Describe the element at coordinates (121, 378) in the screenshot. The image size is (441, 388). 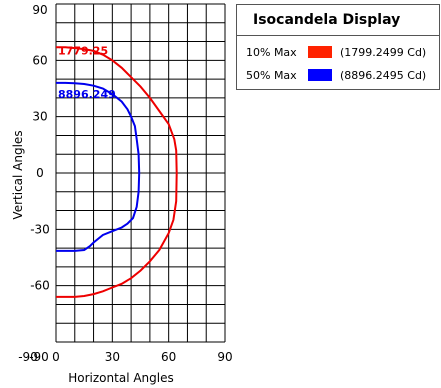
I see `x-axis-label: Horizontal Angles` at that location.